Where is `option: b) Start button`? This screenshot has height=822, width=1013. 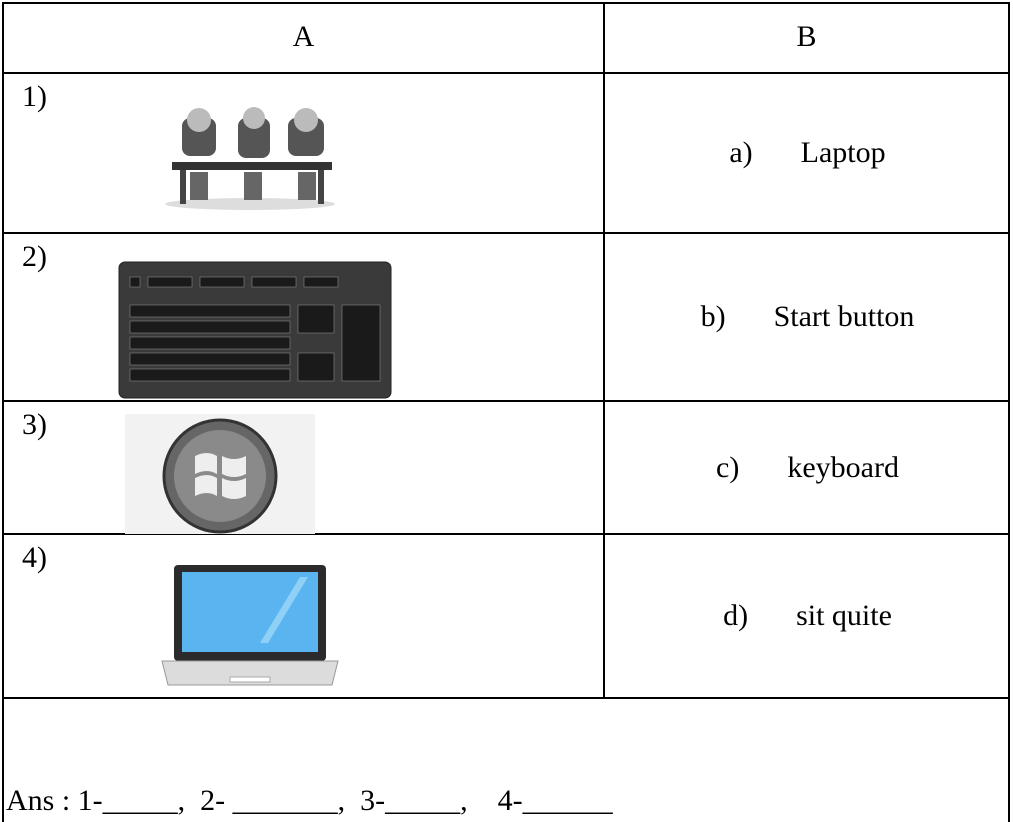 option: b) Start button is located at coordinates (807, 317).